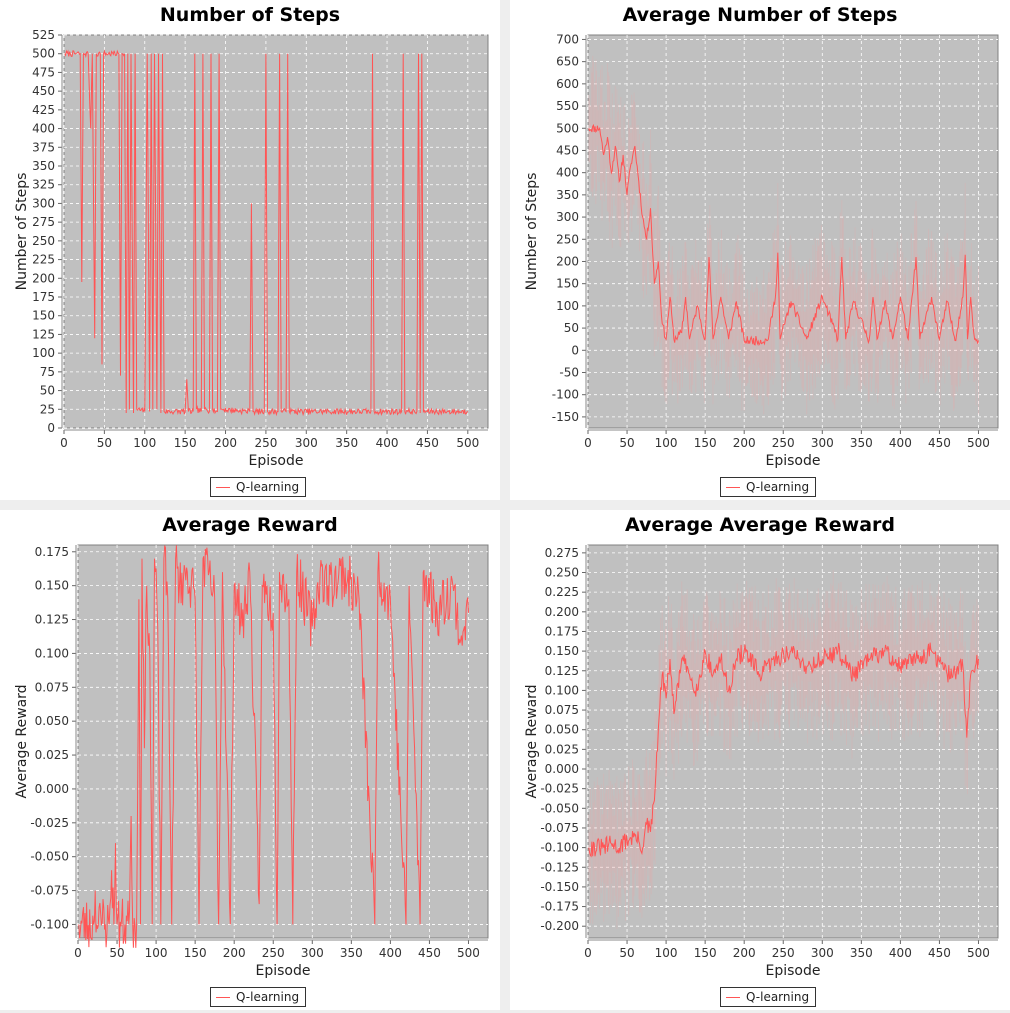 The image size is (1010, 1013). What do you see at coordinates (562, 592) in the screenshot?
I see `y-tick-label: 0.225` at bounding box center [562, 592].